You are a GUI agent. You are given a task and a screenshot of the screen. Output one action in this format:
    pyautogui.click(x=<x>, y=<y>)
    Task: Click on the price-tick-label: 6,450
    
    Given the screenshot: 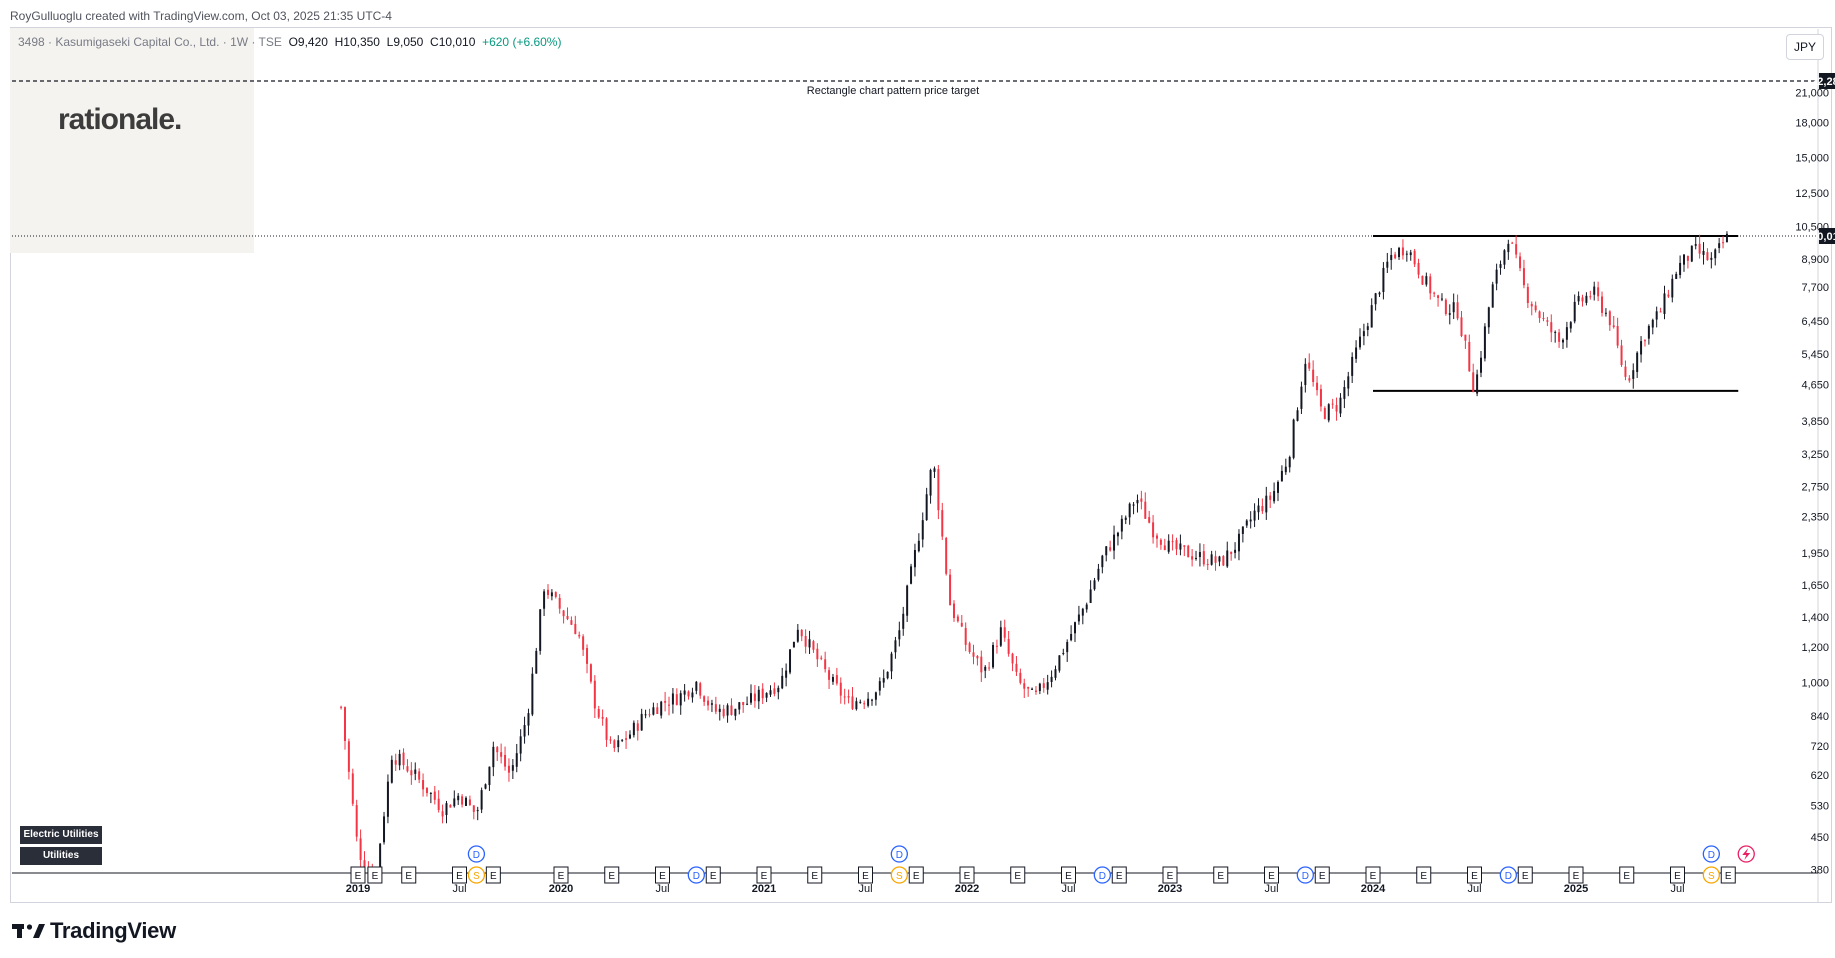 What is the action you would take?
    pyautogui.click(x=1815, y=322)
    